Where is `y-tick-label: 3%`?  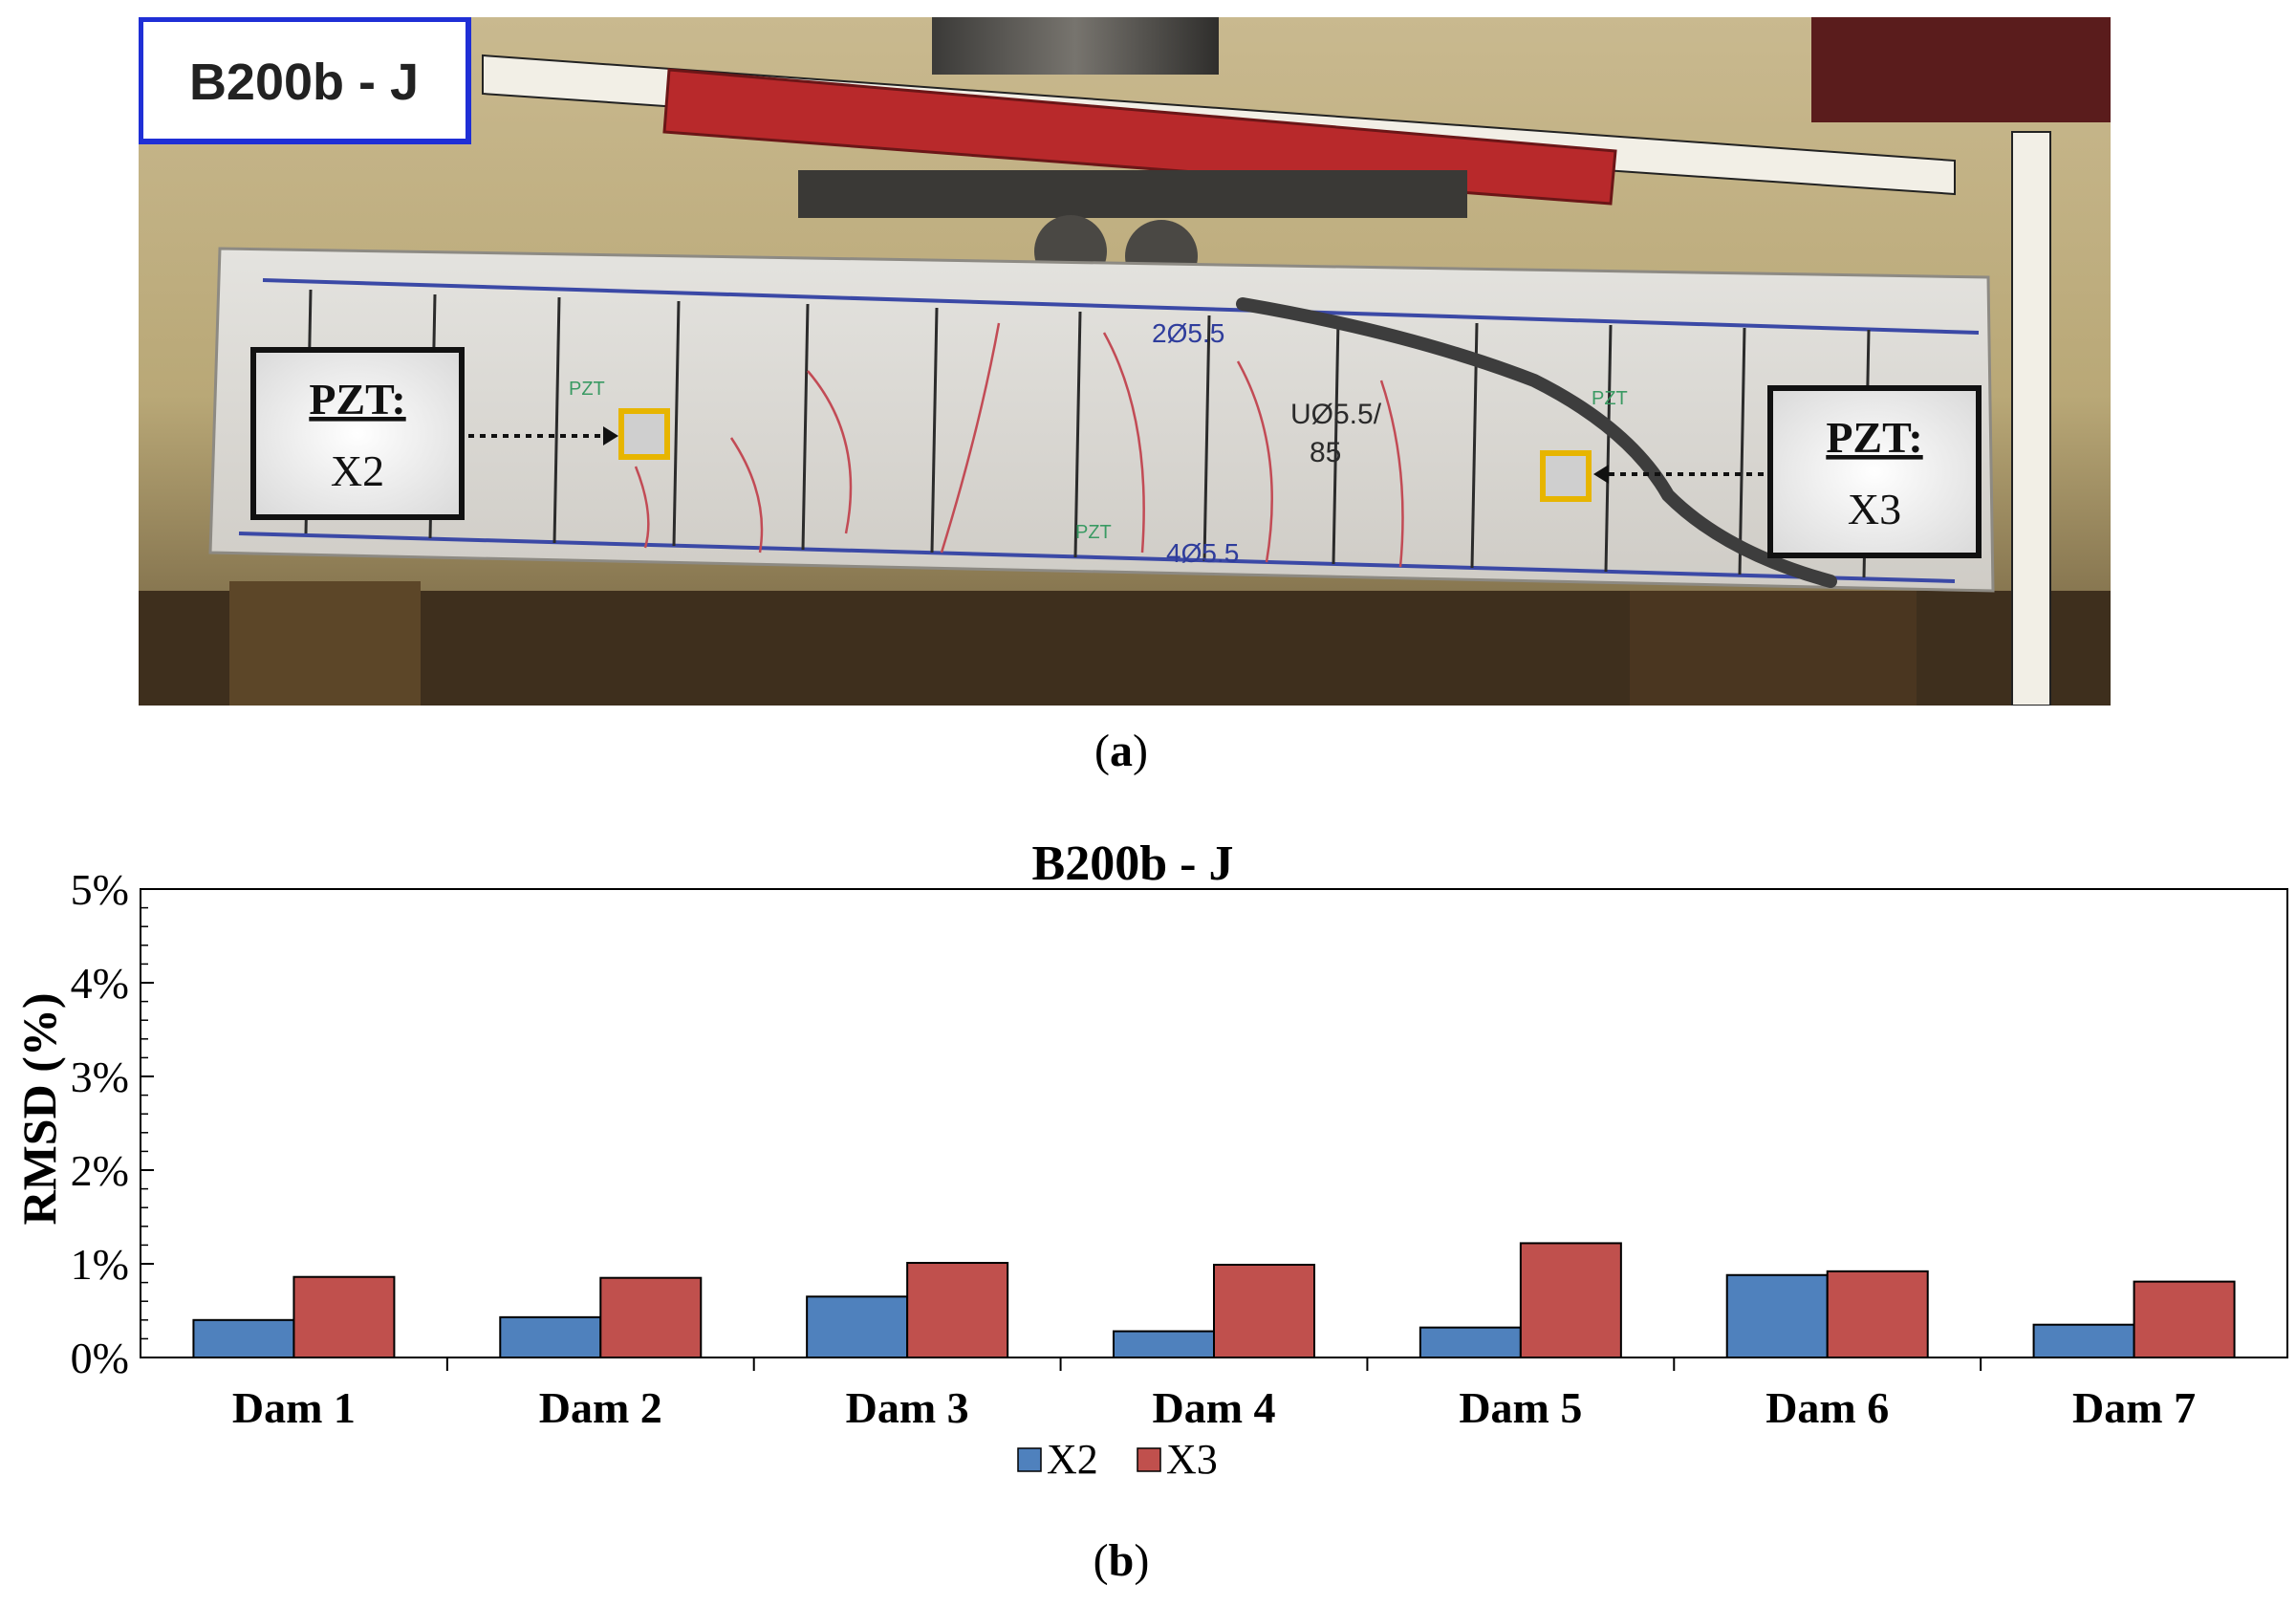
y-tick-label: 3% is located at coordinates (100, 1077).